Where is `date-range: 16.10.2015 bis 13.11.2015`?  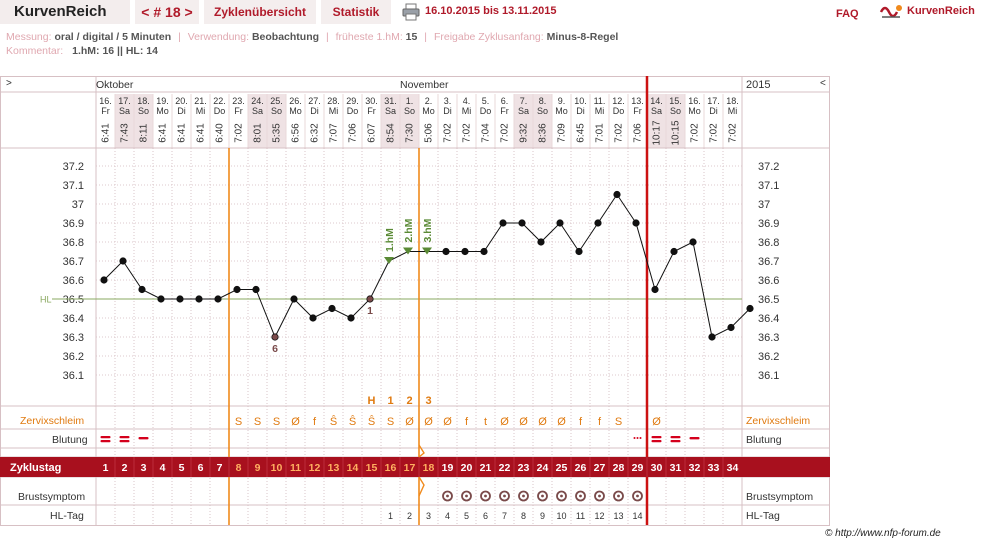 date-range: 16.10.2015 bis 13.11.2015 is located at coordinates (491, 11).